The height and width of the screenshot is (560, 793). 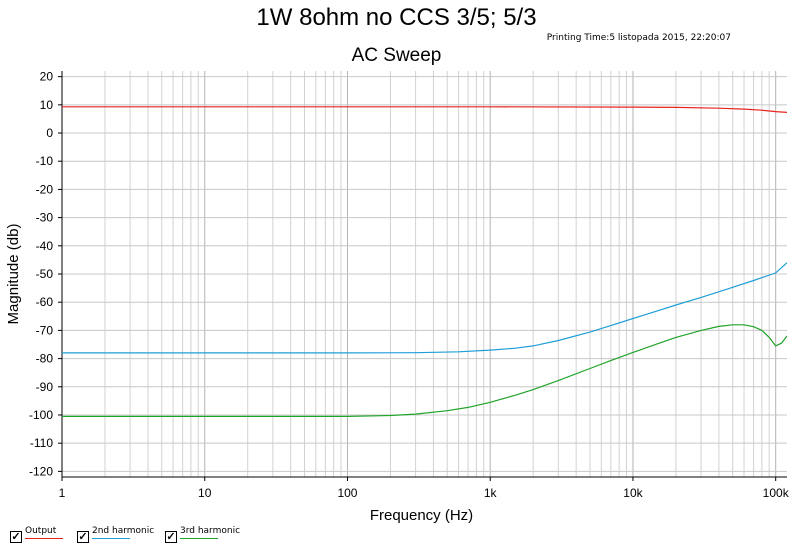 I want to click on x-tick-label: 10k, so click(x=633, y=493).